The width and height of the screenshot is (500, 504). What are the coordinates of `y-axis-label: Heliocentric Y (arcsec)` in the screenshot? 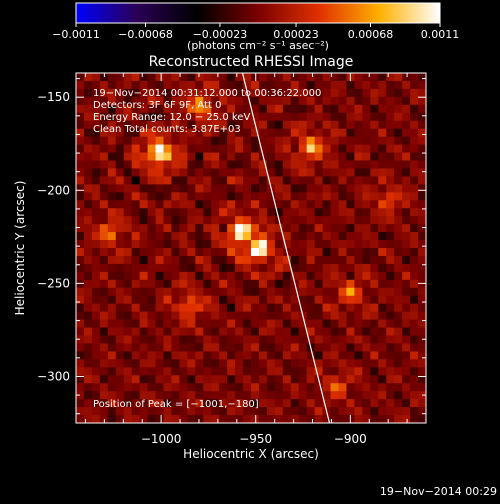 It's located at (20, 248).